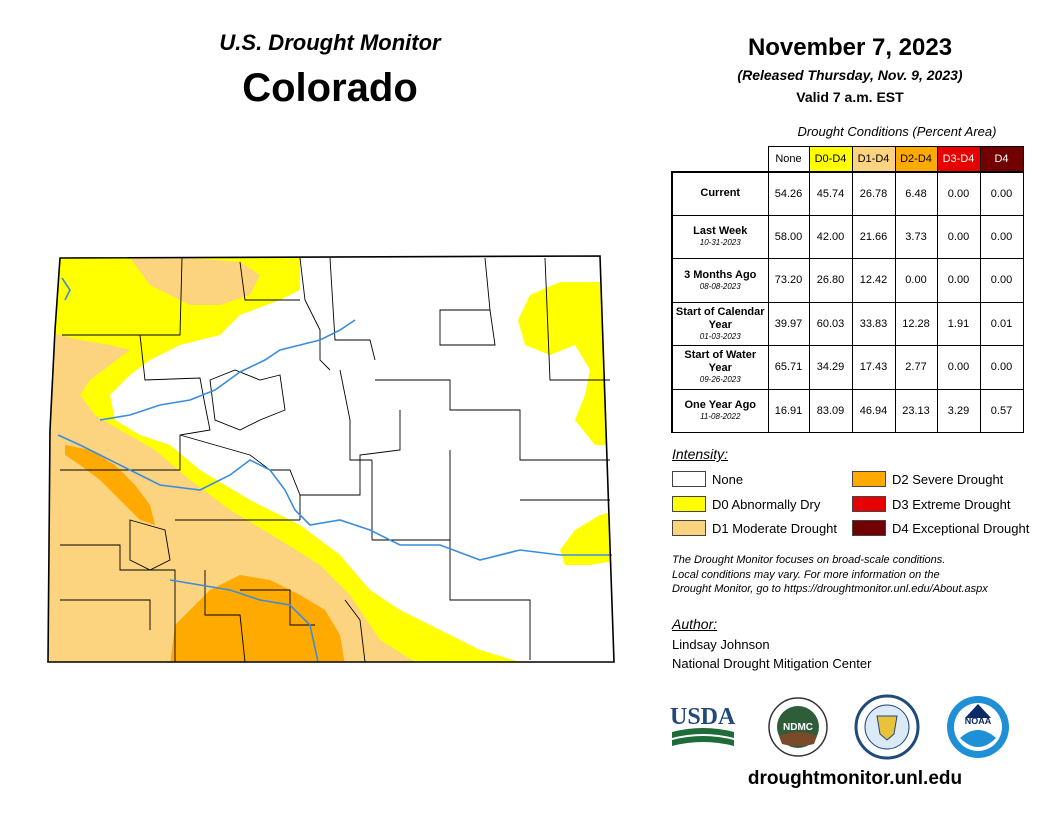  What do you see at coordinates (978, 727) in the screenshot?
I see `noaa-logo: NOAA` at bounding box center [978, 727].